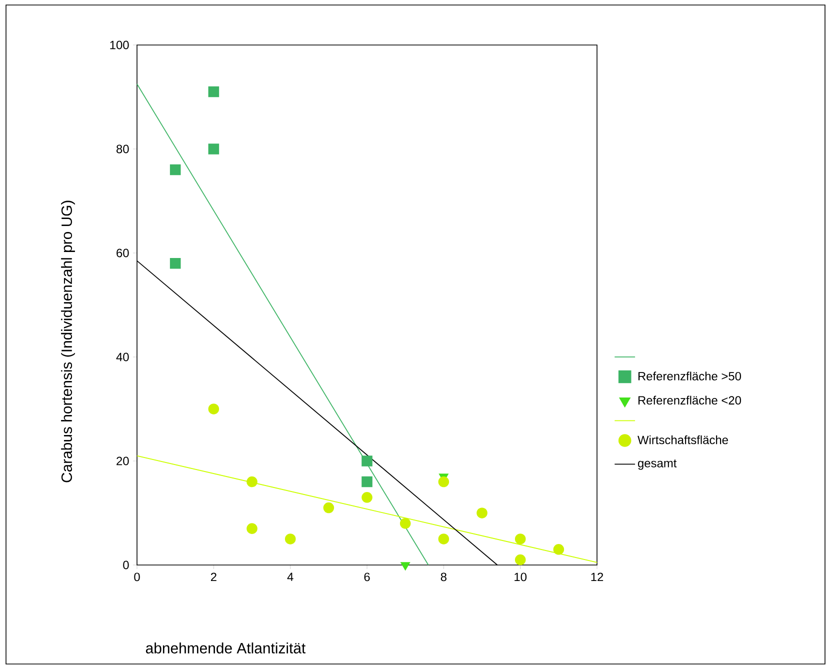 This screenshot has height=669, width=829. I want to click on x-axis-title: abnehmende Atlantizität, so click(226, 648).